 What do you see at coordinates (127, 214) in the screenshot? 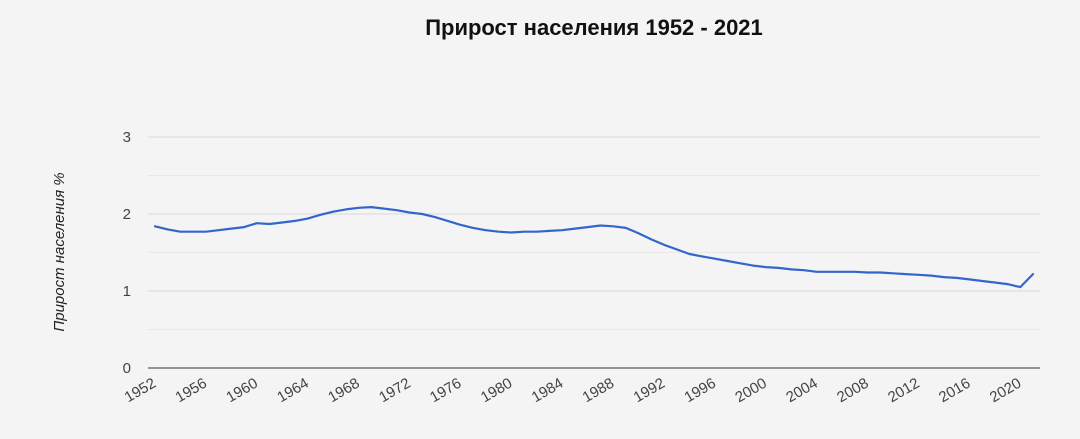
I see `y-tick-label: 2` at bounding box center [127, 214].